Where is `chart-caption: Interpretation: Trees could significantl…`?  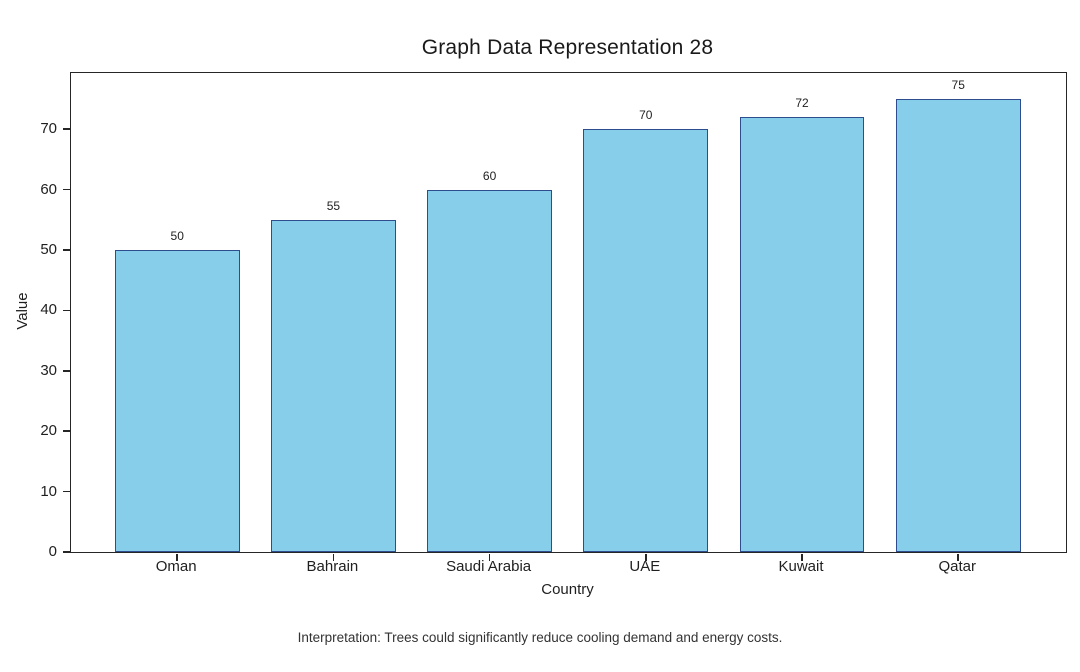 chart-caption: Interpretation: Trees could significantl… is located at coordinates (540, 637).